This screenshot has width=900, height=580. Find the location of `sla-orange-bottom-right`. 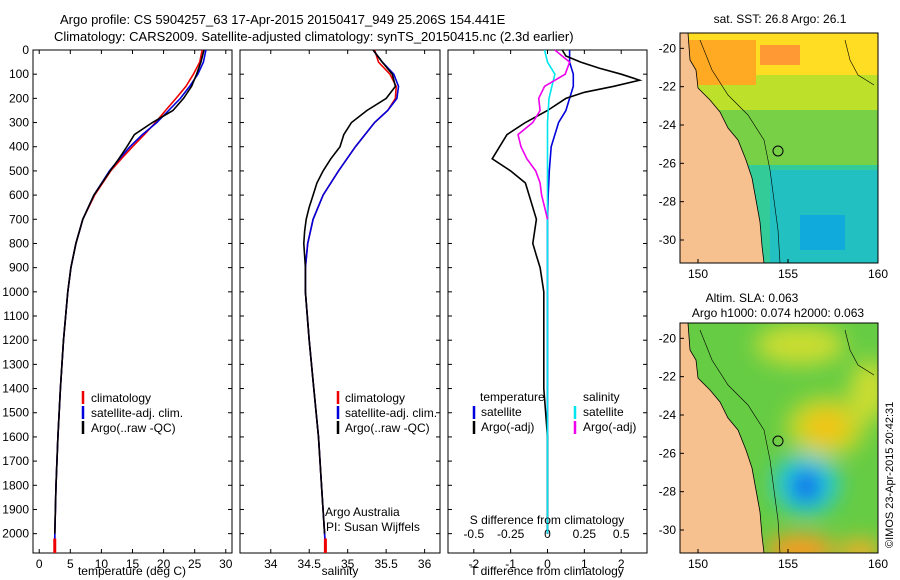

sla-orange-bottom-right is located at coordinates (858, 546).